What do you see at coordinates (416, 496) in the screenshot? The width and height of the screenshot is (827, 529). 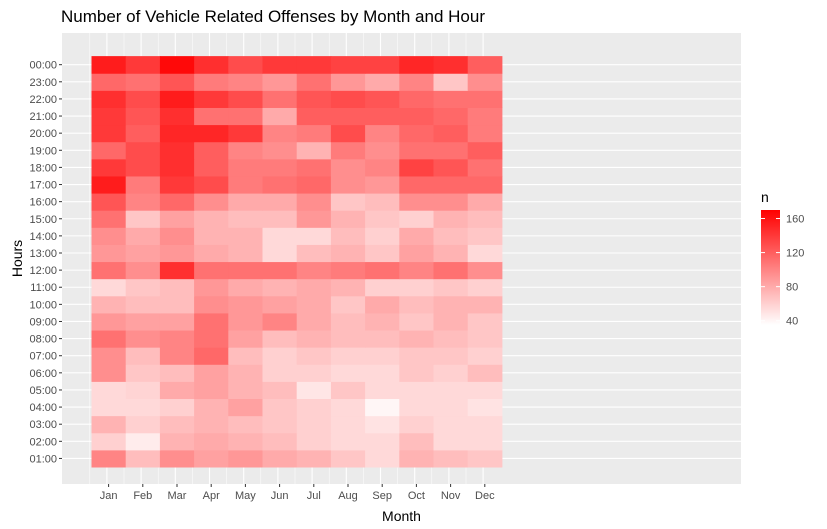 I see `x-tick-label: Oct` at bounding box center [416, 496].